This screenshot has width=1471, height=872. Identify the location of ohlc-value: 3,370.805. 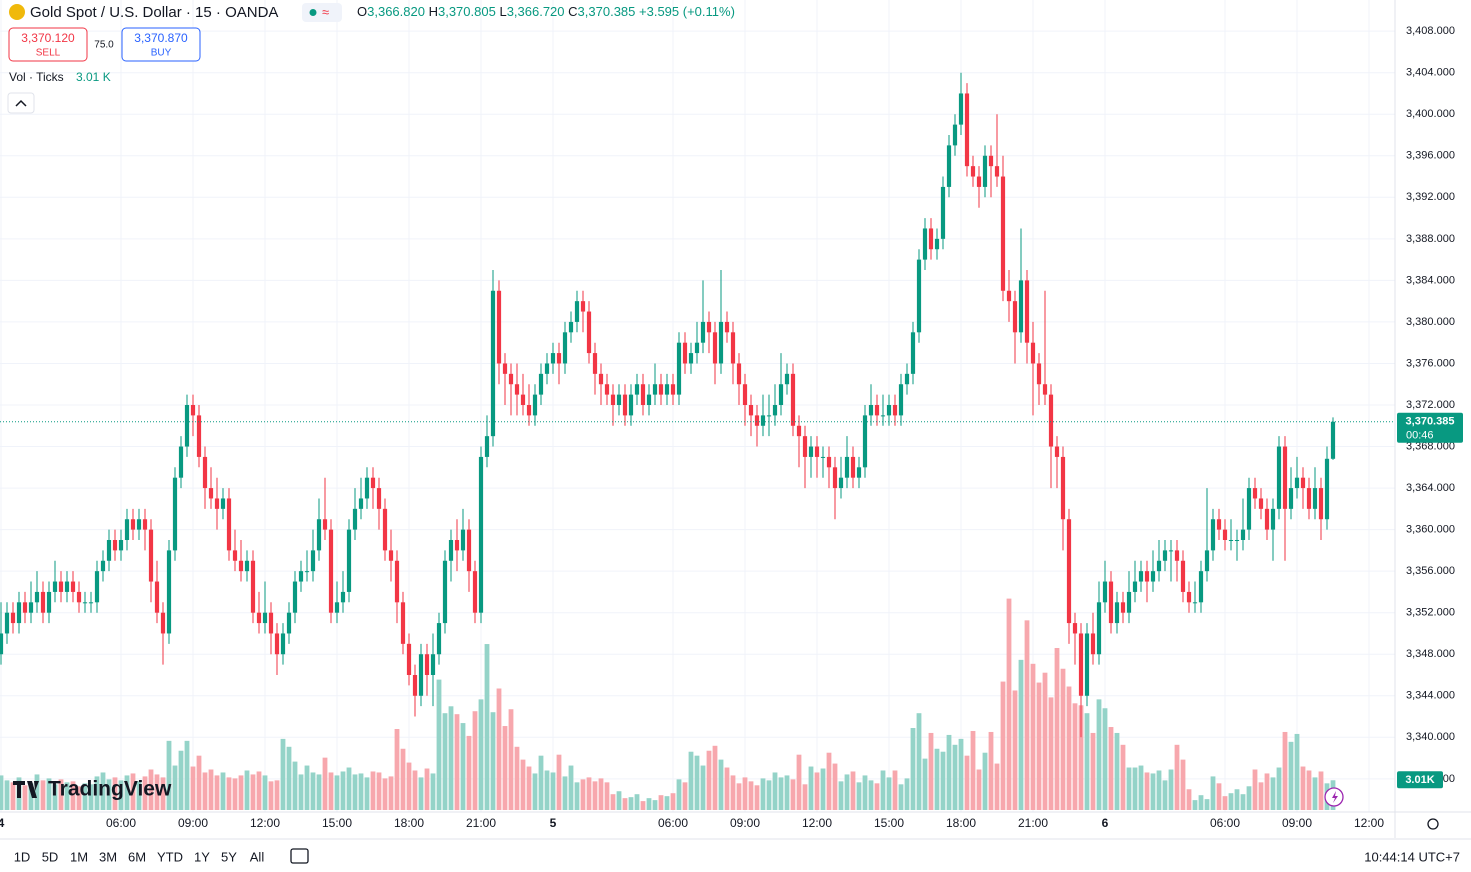
(467, 11).